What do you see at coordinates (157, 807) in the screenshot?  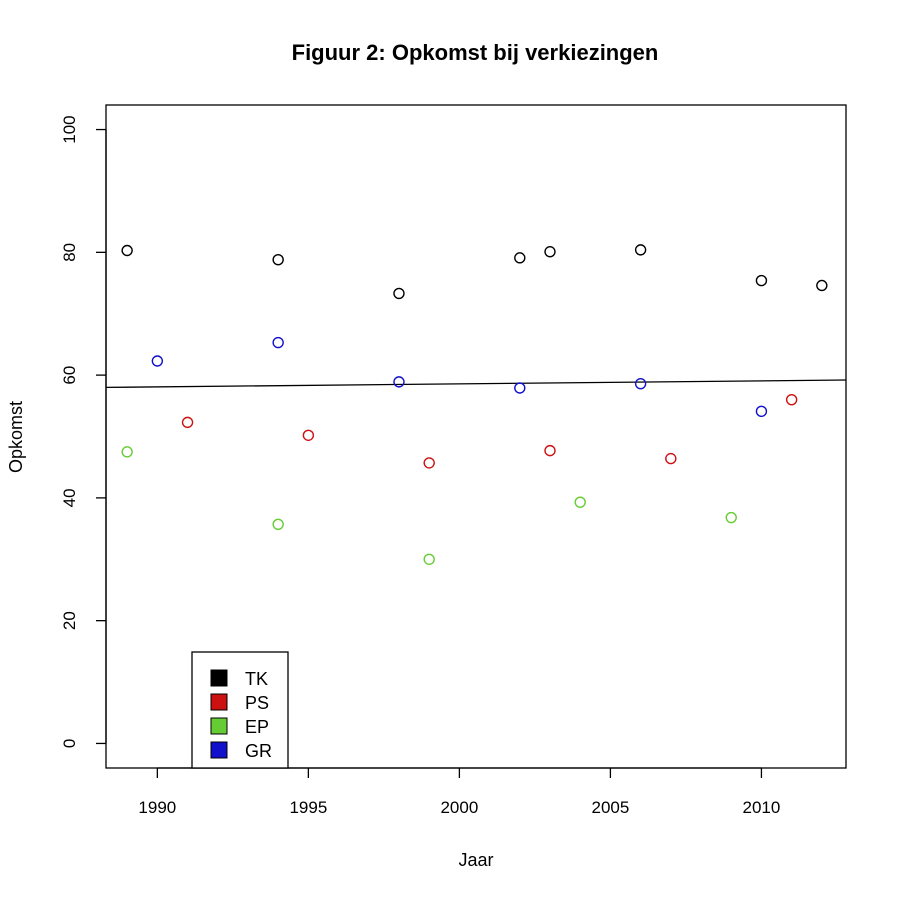 I see `x-tick-label: 1990` at bounding box center [157, 807].